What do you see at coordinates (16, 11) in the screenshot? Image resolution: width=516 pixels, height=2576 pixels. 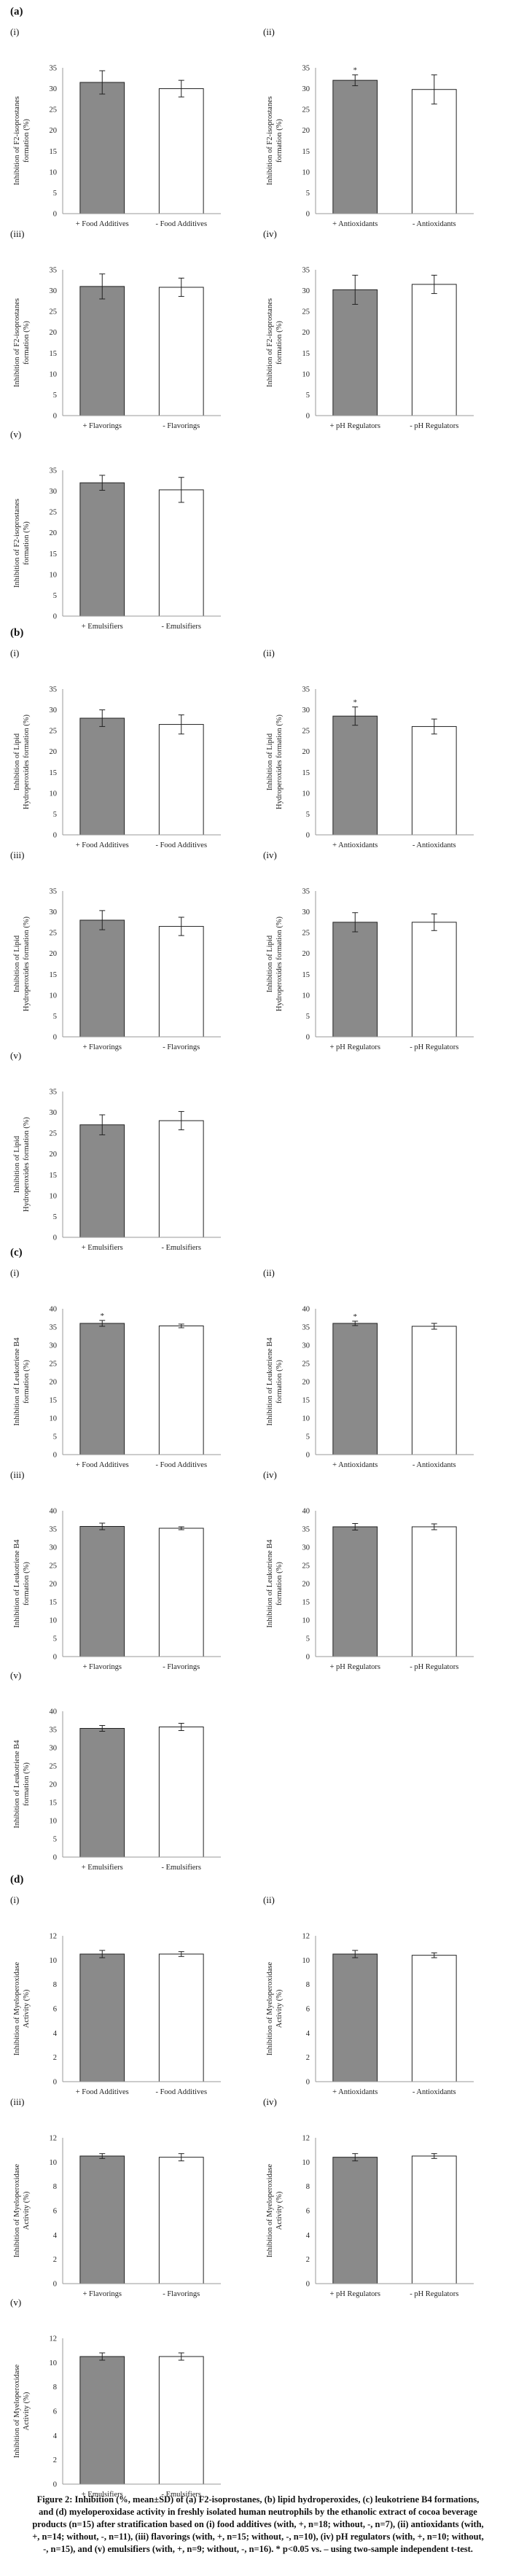 I see `section-label-a: (a)` at bounding box center [16, 11].